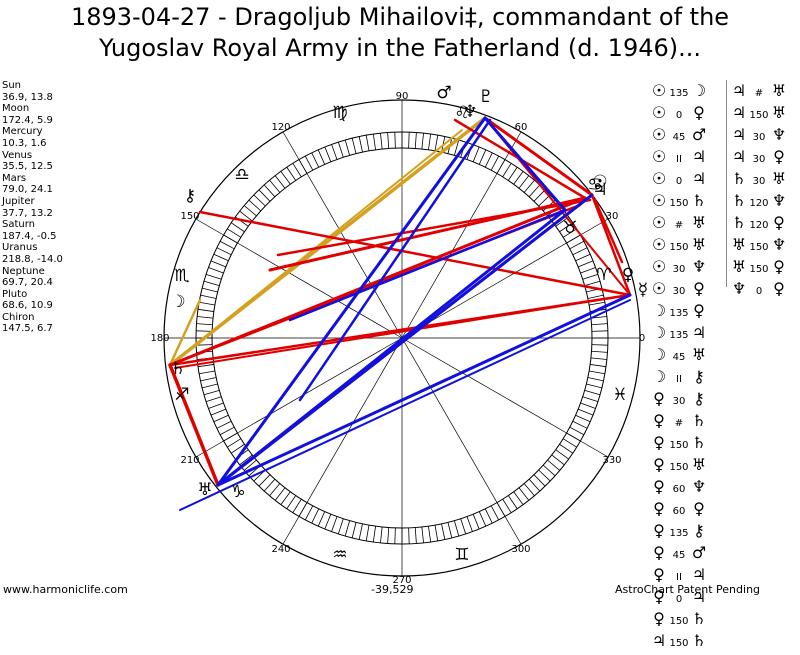 This screenshot has height=655, width=800. What do you see at coordinates (765, 135) in the screenshot?
I see `aspect-row: ♃ 30 ♆` at bounding box center [765, 135].